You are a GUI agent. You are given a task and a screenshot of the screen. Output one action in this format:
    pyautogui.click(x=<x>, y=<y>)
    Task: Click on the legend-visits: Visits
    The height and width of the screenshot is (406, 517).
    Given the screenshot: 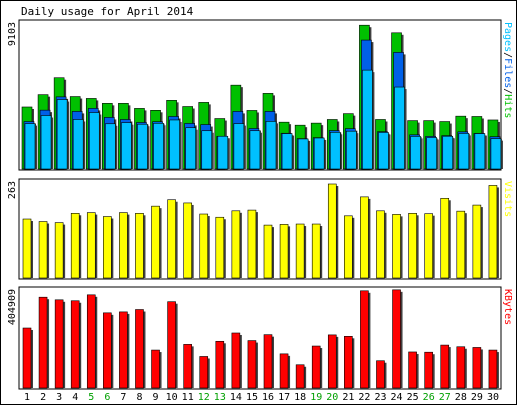 What is the action you would take?
    pyautogui.click(x=507, y=199)
    